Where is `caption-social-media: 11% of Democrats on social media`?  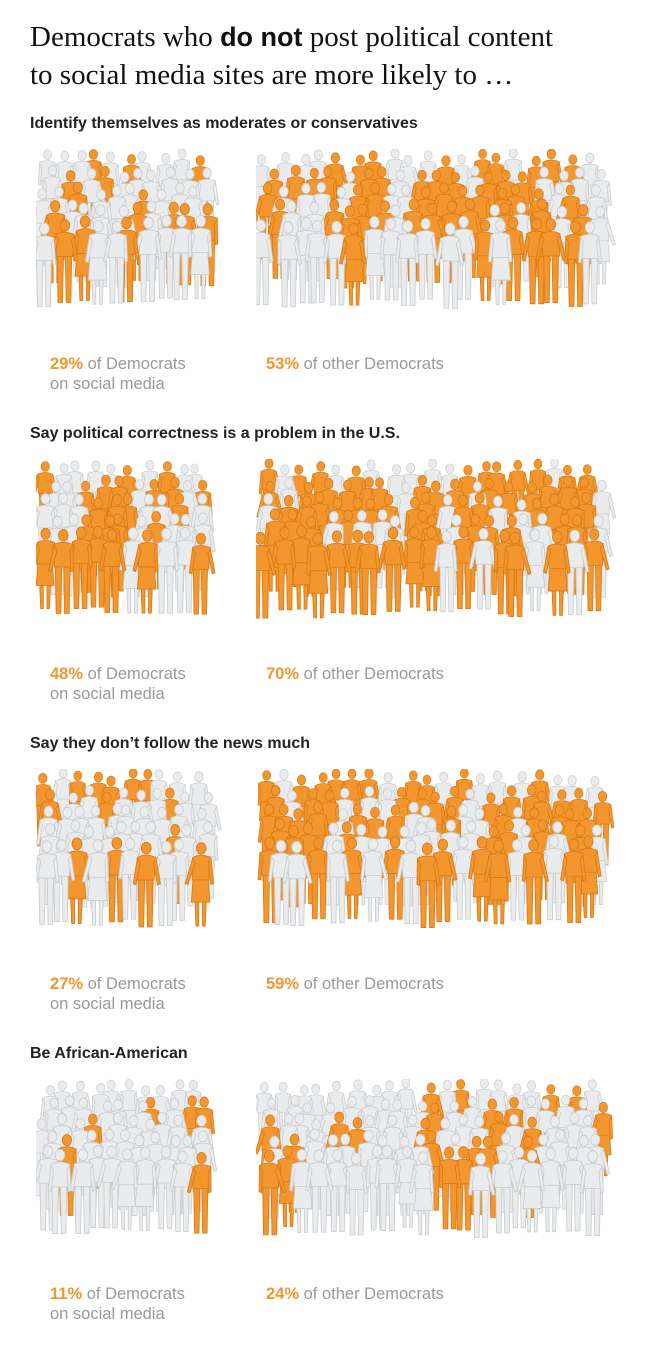 caption-social-media: 11% of Democrats on social media is located at coordinates (117, 1304).